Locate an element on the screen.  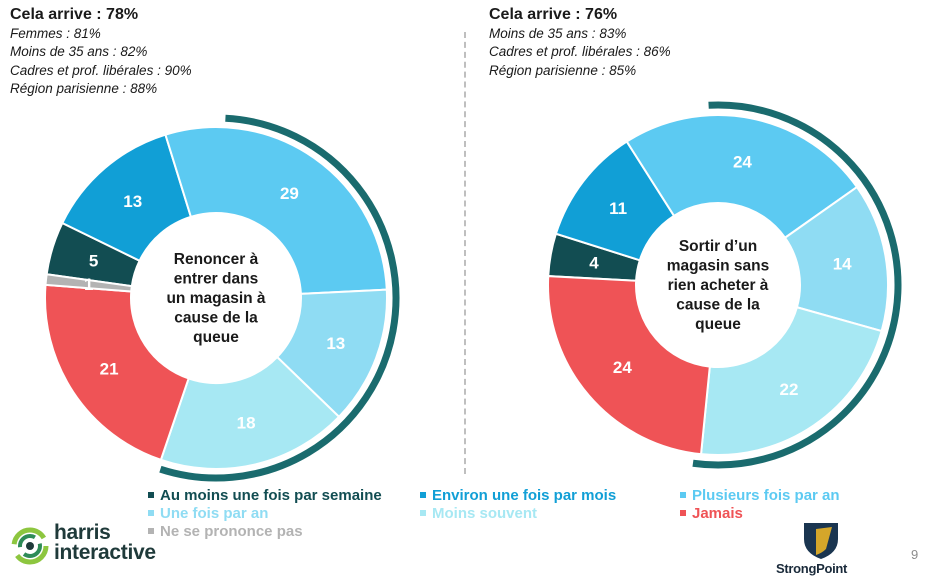
legend-label: Jamais is located at coordinates (717, 513).